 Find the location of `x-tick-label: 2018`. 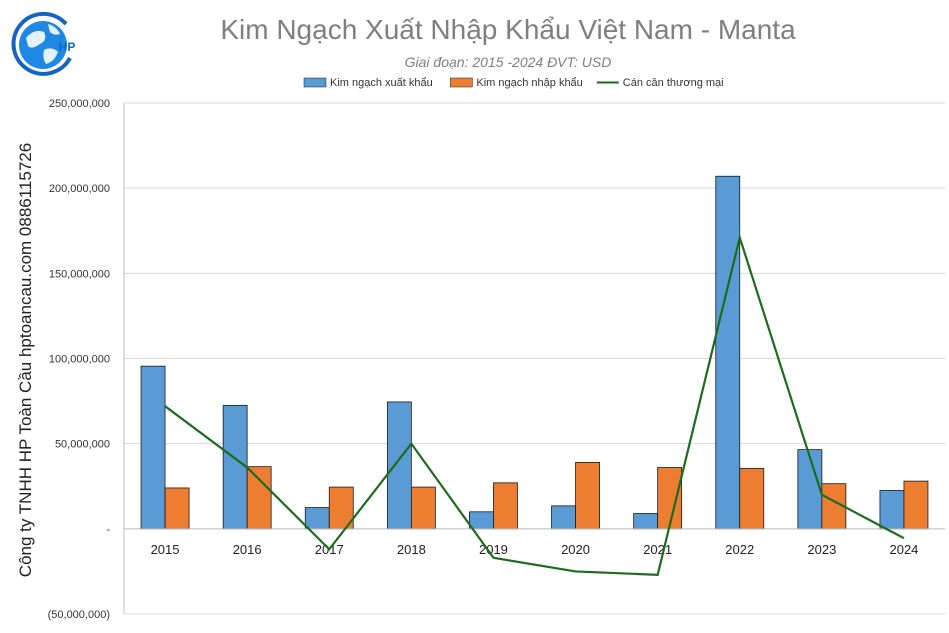

x-tick-label: 2018 is located at coordinates (411, 549).